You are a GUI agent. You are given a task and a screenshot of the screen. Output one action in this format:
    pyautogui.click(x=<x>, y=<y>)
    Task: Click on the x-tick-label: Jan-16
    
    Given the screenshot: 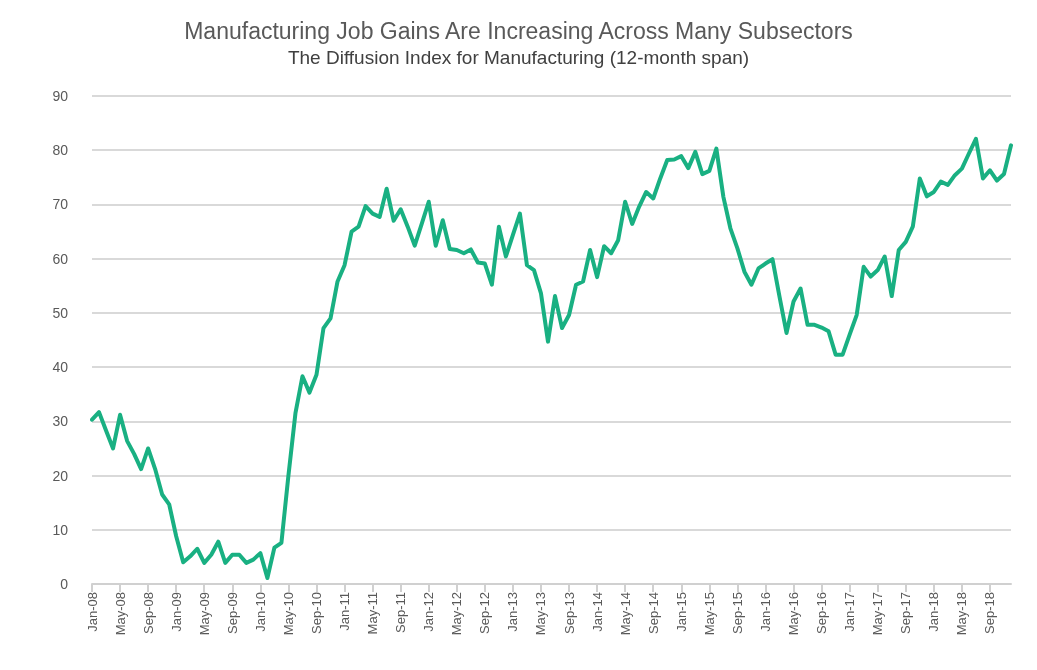 What is the action you would take?
    pyautogui.click(x=765, y=612)
    